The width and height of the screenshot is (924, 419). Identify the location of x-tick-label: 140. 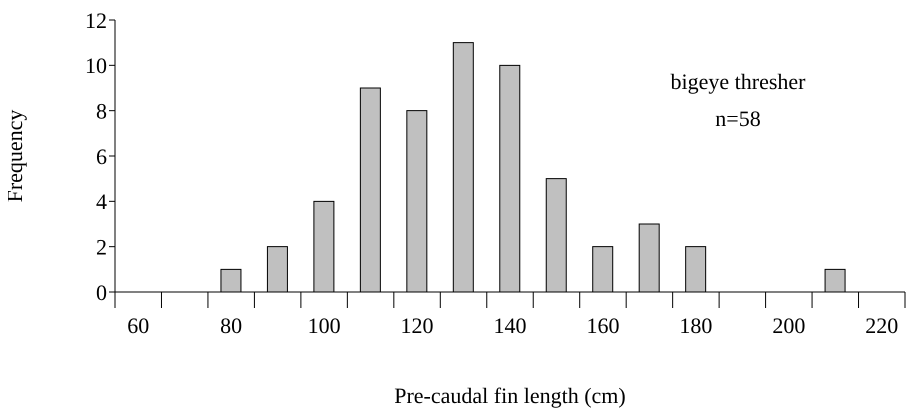
(510, 325).